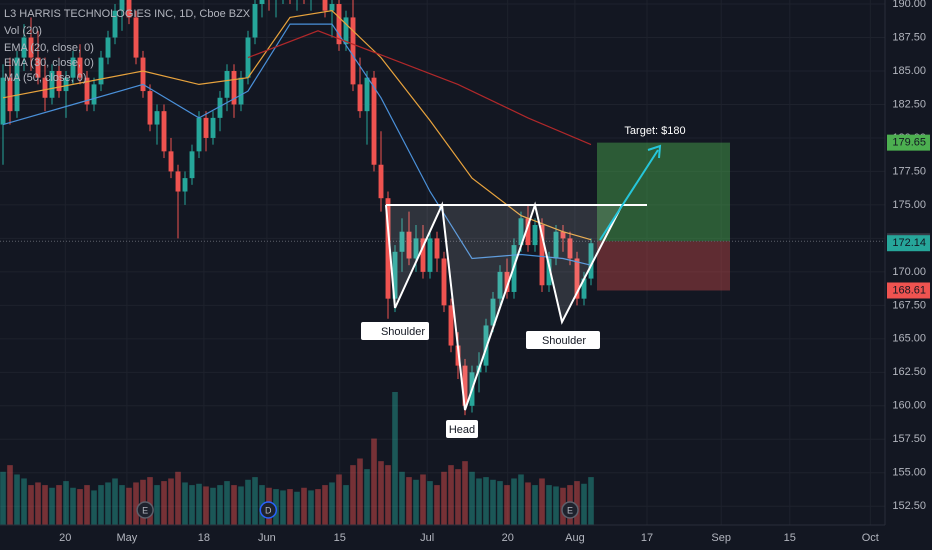  I want to click on time-axis, so click(466, 537).